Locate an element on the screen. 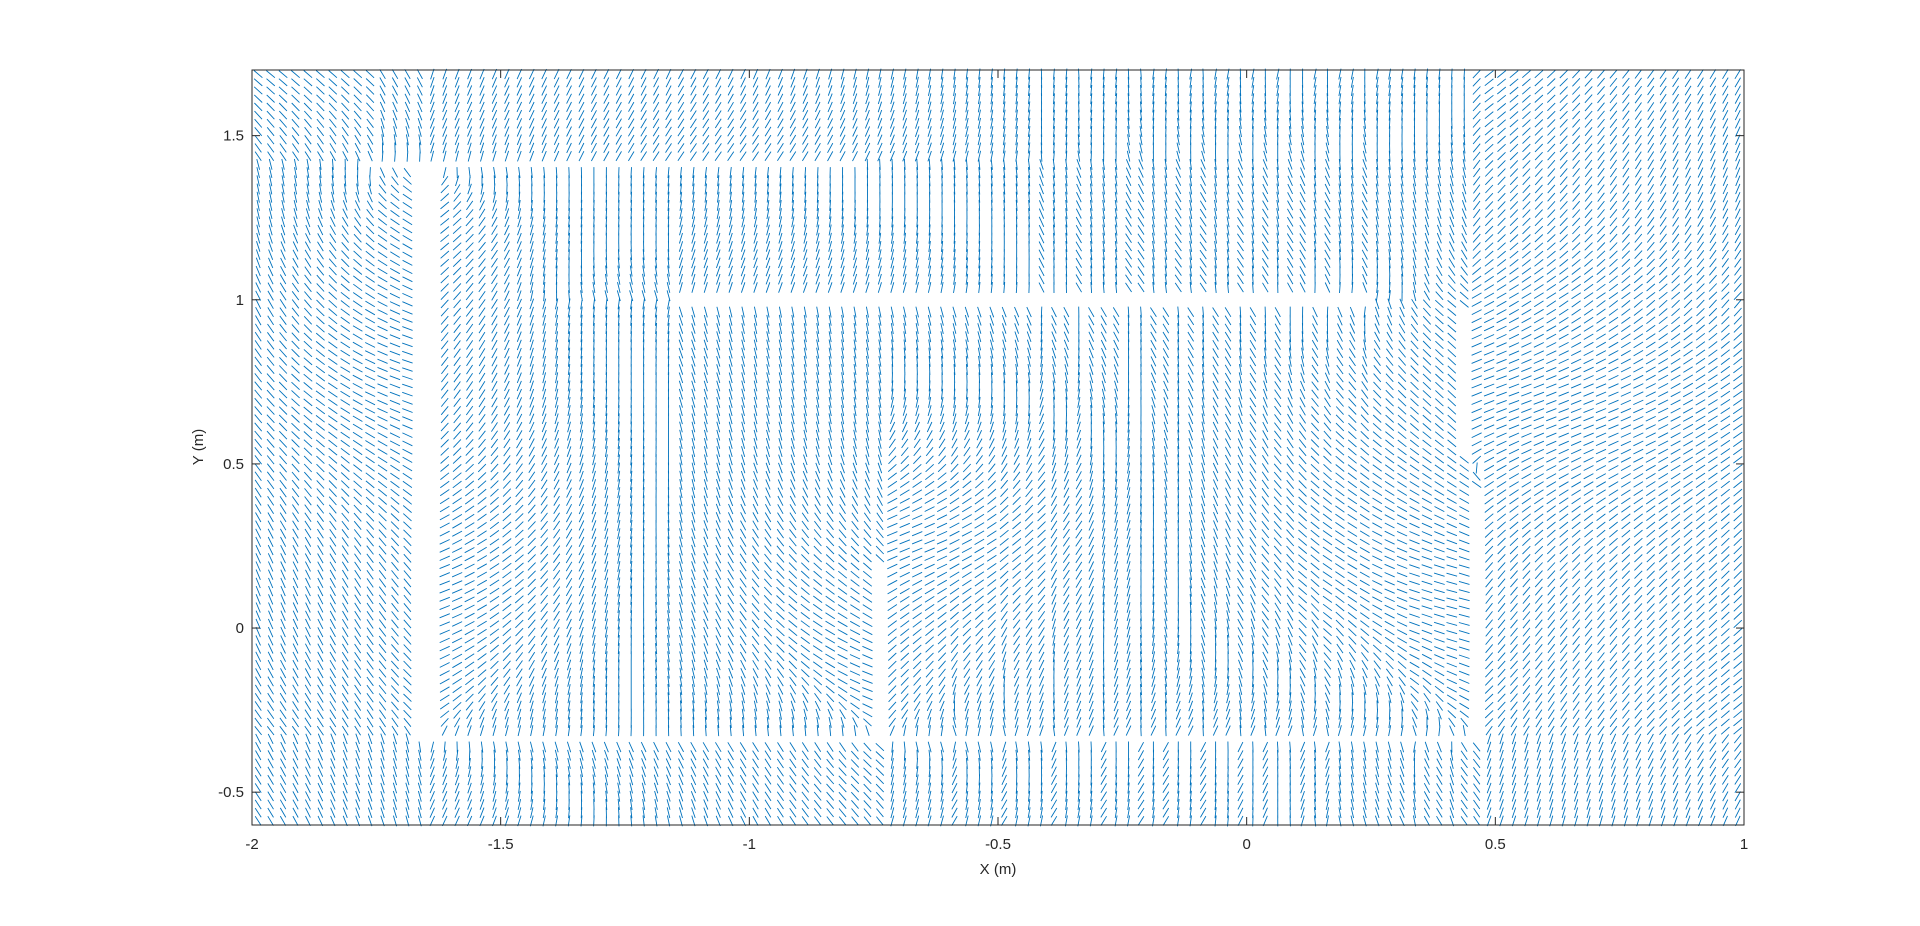 The height and width of the screenshot is (926, 1920). x-tick-label: -1 is located at coordinates (749, 844).